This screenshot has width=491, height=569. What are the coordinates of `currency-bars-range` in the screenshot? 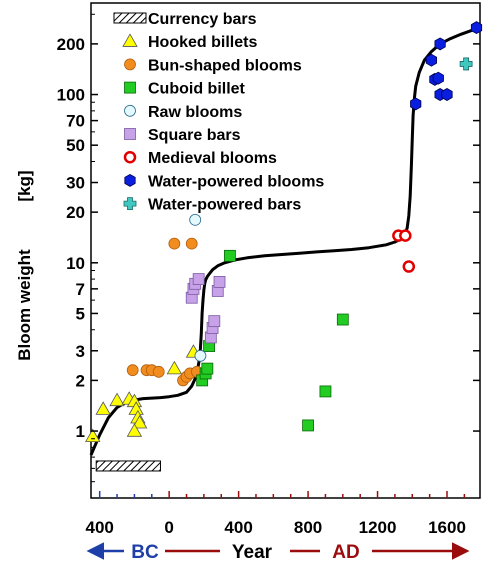 It's located at (128, 466).